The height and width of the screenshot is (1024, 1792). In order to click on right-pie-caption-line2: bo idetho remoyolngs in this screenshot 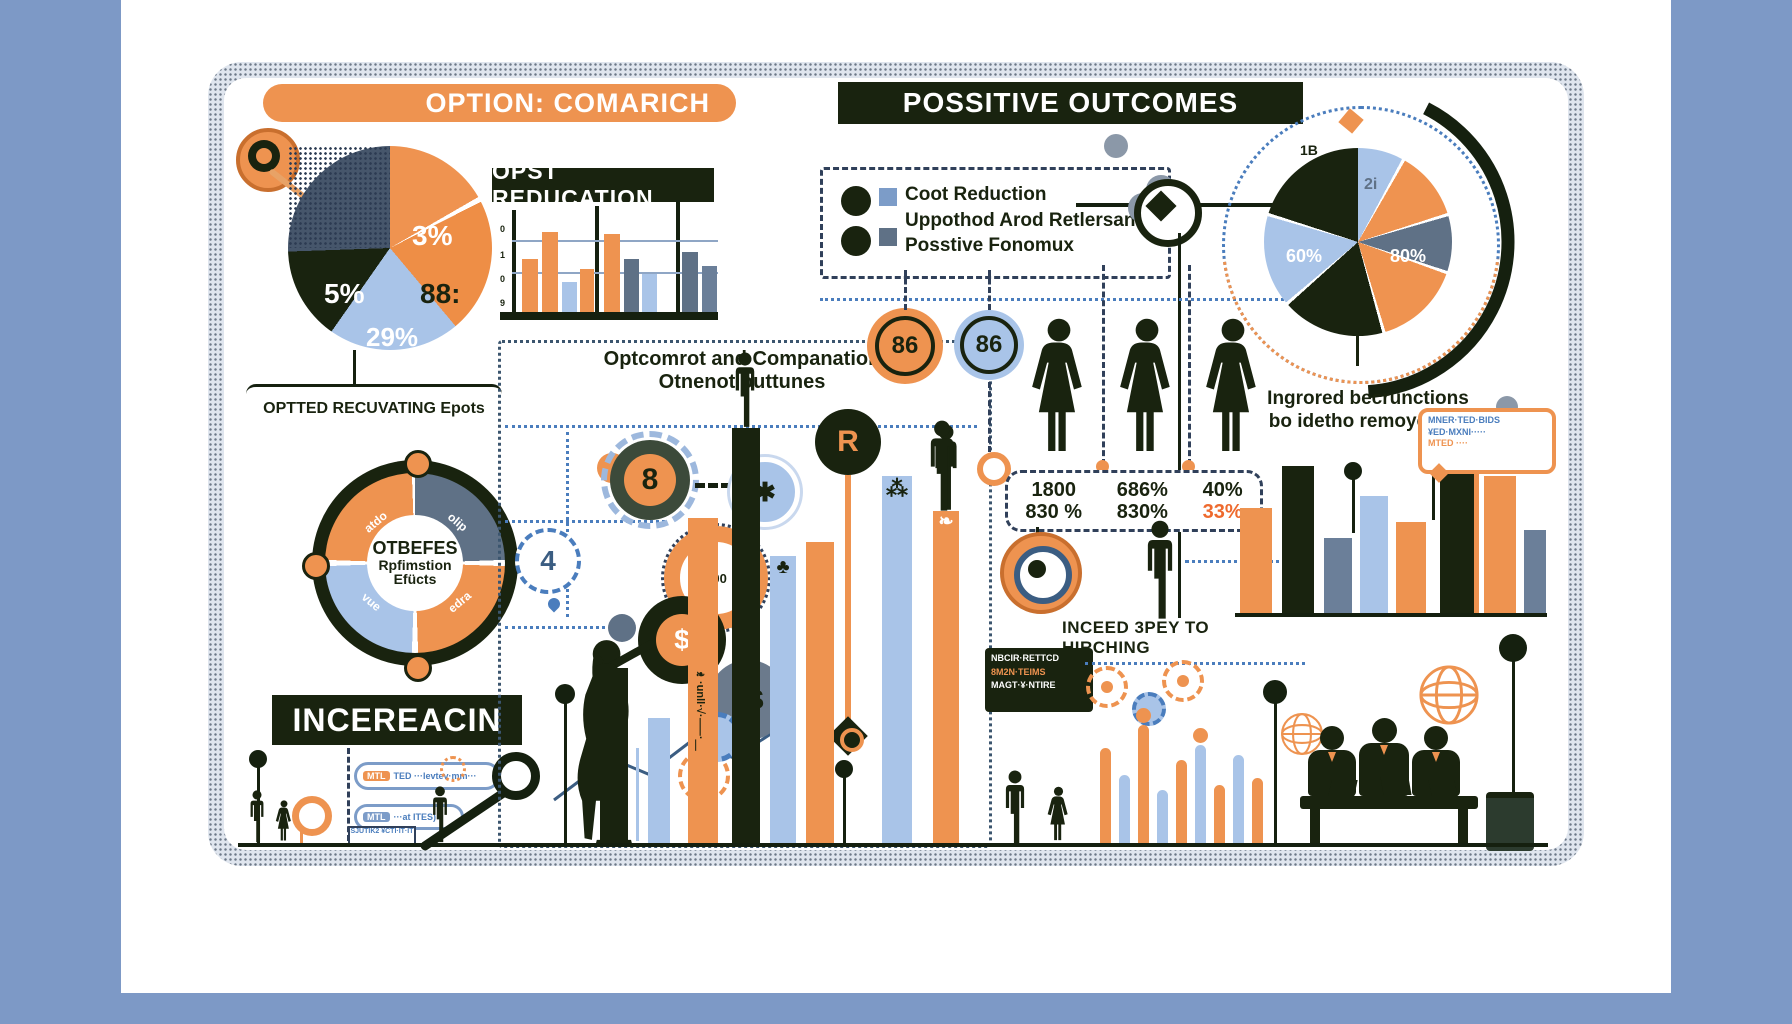, I will do `click(1368, 421)`.